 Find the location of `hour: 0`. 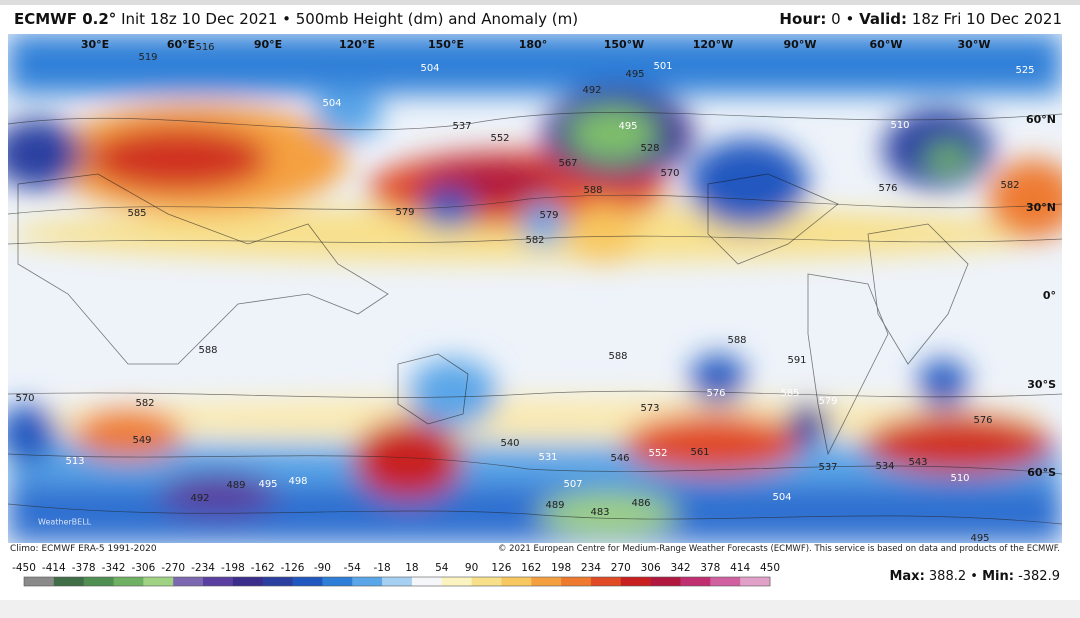

hour: 0 is located at coordinates (836, 19).